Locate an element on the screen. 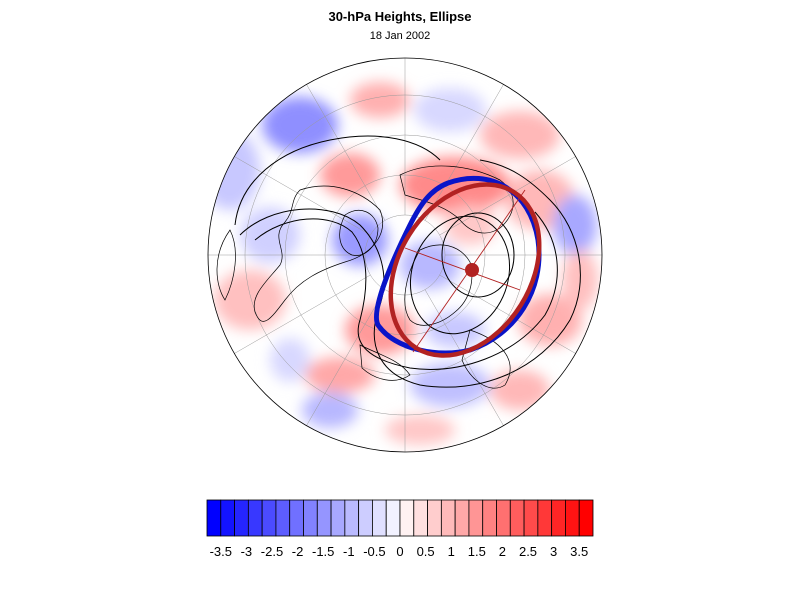 Image resolution: width=800 pixels, height=600 pixels. colorbar-cells is located at coordinates (400, 518).